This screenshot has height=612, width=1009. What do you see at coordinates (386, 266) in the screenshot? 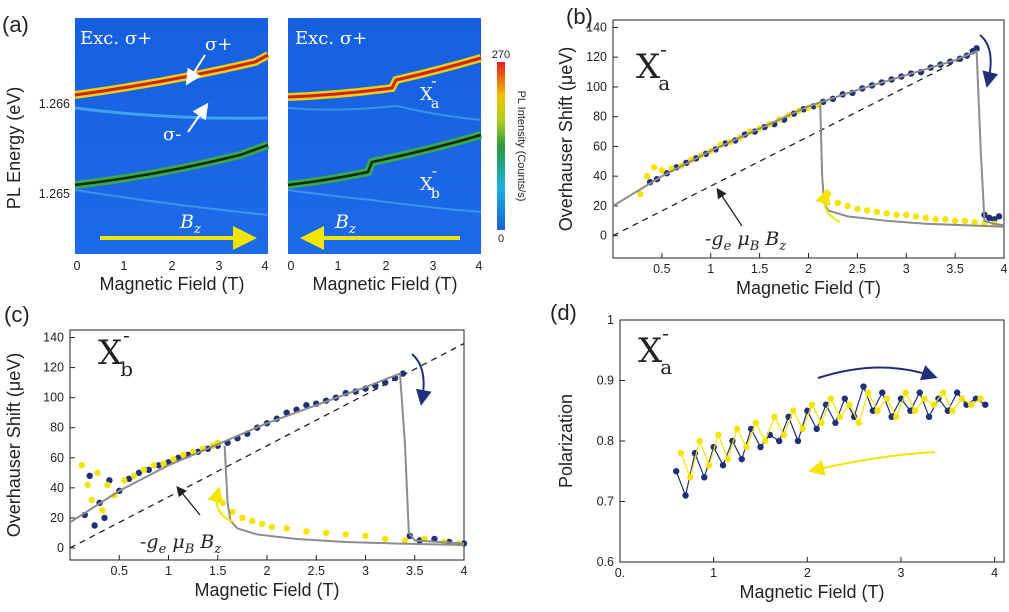
I see `right-xtick-2: 2` at bounding box center [386, 266].